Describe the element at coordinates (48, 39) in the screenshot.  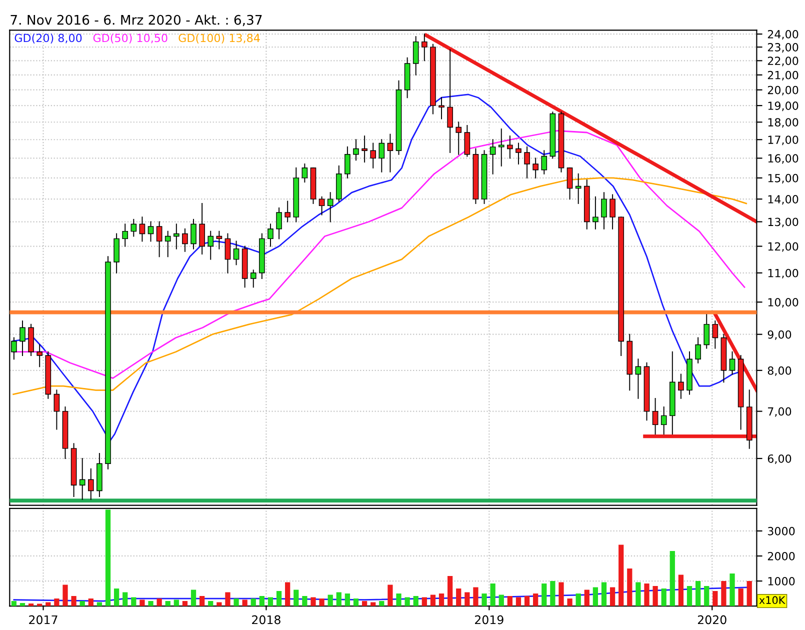
I see `text: GD(20) 8,00` at that location.